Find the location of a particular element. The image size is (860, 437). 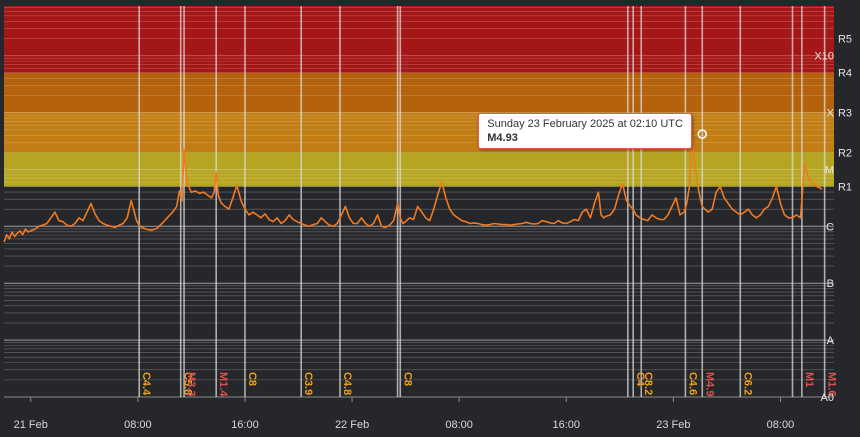

flare-label-8: C4 is located at coordinates (640, 379).